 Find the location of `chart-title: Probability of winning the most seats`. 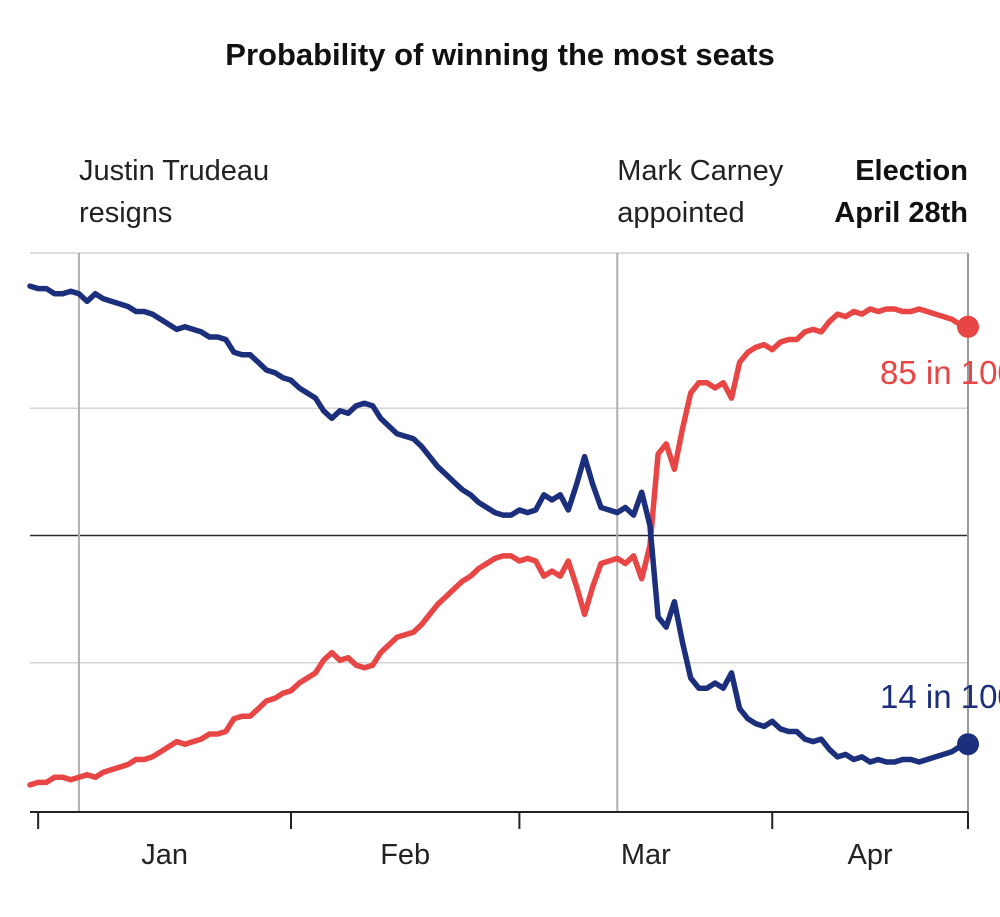

chart-title: Probability of winning the most seats is located at coordinates (499, 54).